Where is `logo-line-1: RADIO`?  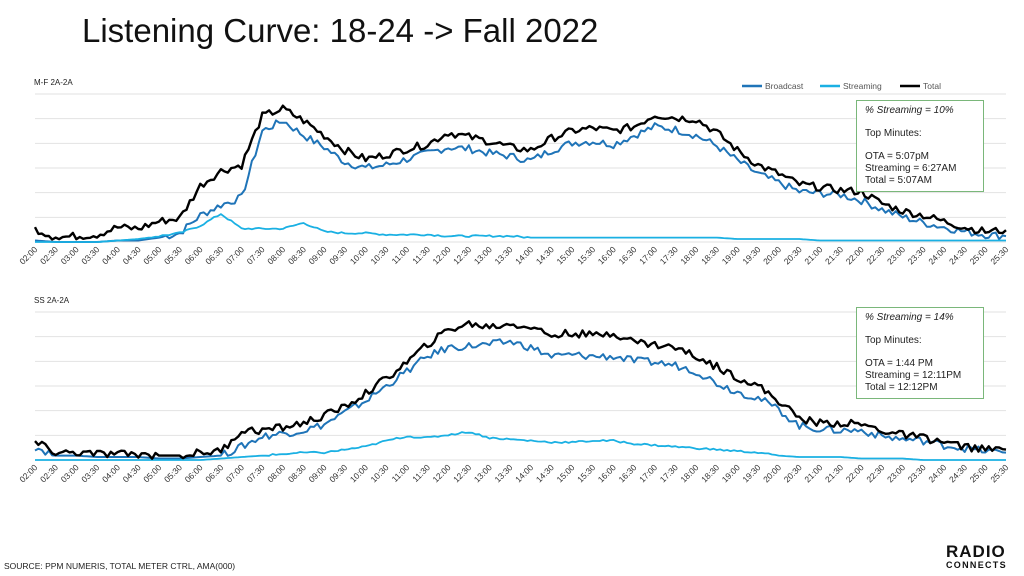 logo-line-1: RADIO is located at coordinates (976, 551).